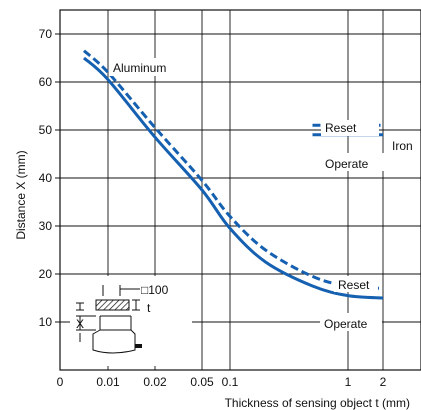 The image size is (421, 410). Describe the element at coordinates (80, 324) in the screenshot. I see `label-distance: X` at that location.